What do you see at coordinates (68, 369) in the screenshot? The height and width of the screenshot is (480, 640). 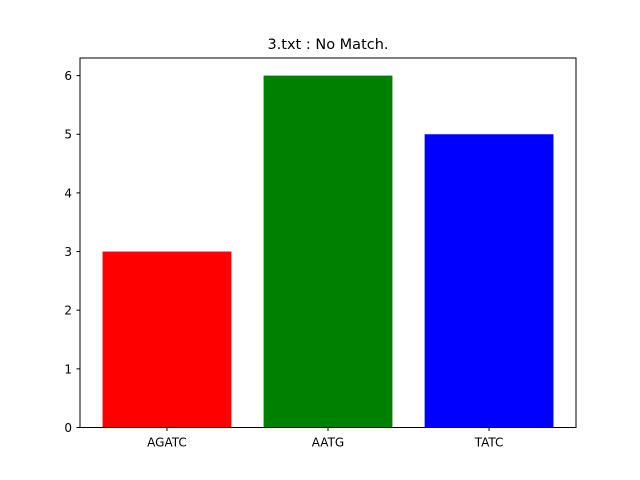 I see `y-tick-label: 1` at bounding box center [68, 369].